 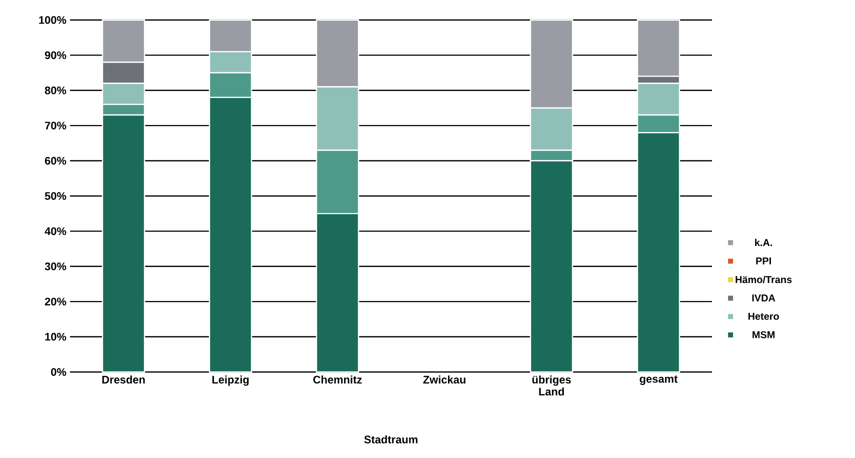 What do you see at coordinates (444, 380) in the screenshot?
I see `x-tick-label: Zwickau` at bounding box center [444, 380].